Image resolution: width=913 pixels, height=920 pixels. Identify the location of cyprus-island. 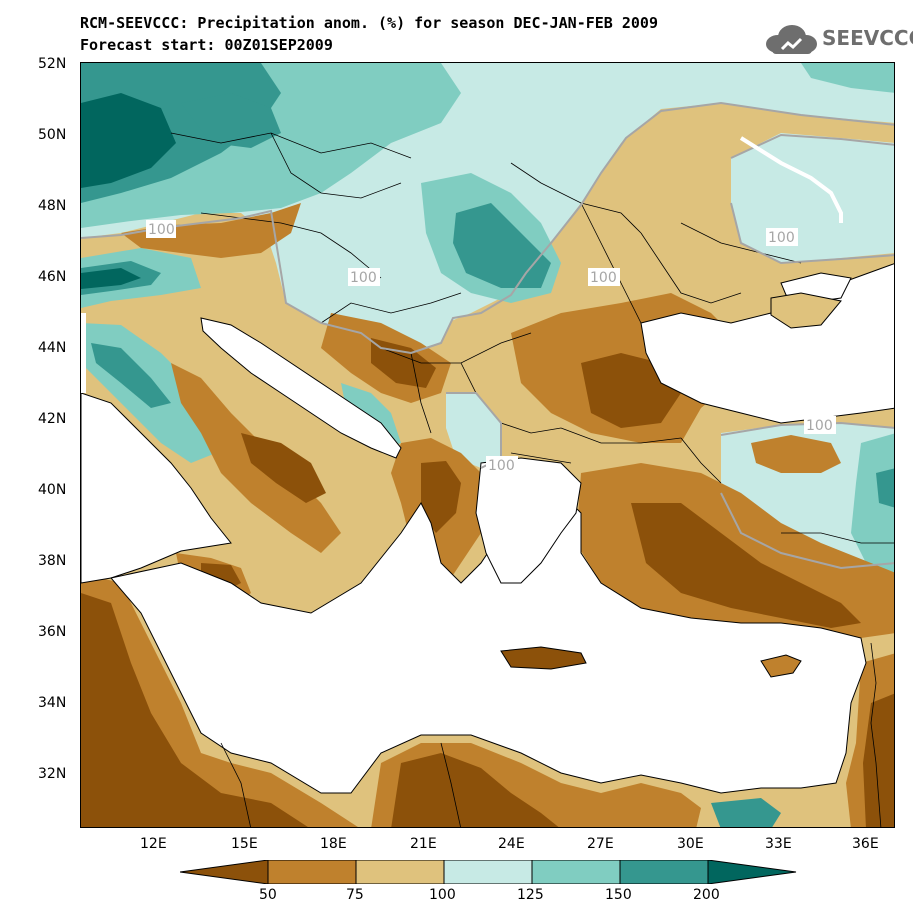
(781, 666).